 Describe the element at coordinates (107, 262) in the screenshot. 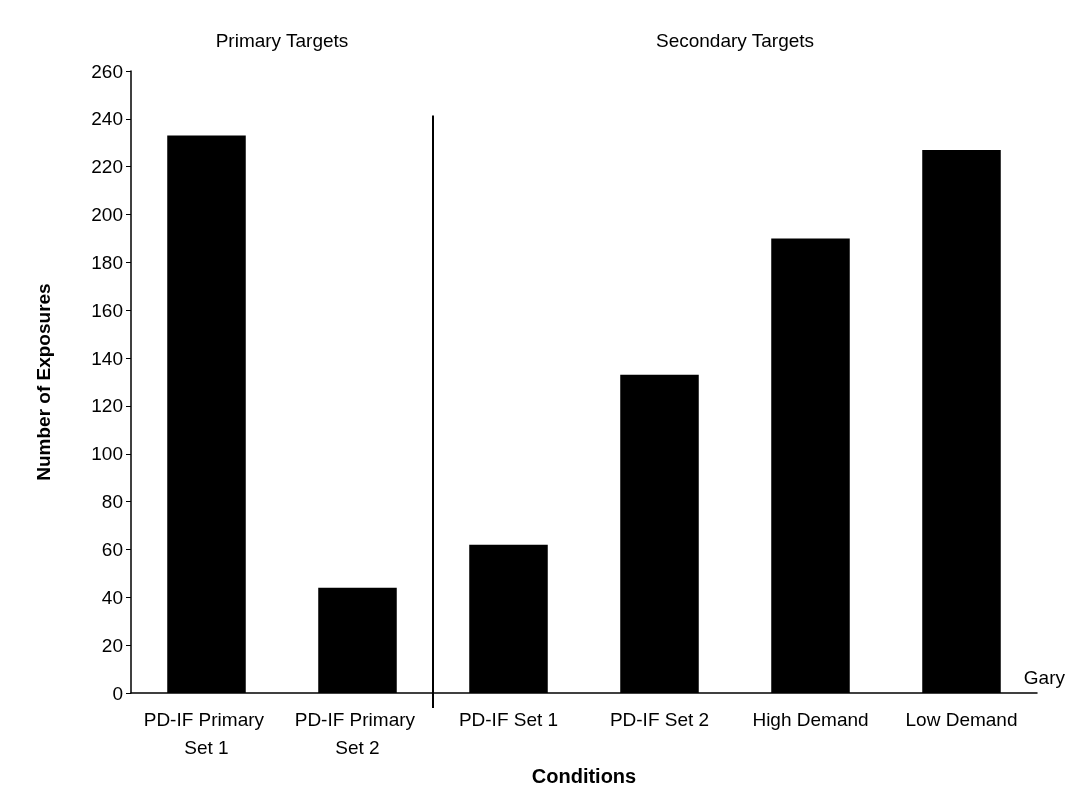

I see `y-tick-label: 180` at that location.